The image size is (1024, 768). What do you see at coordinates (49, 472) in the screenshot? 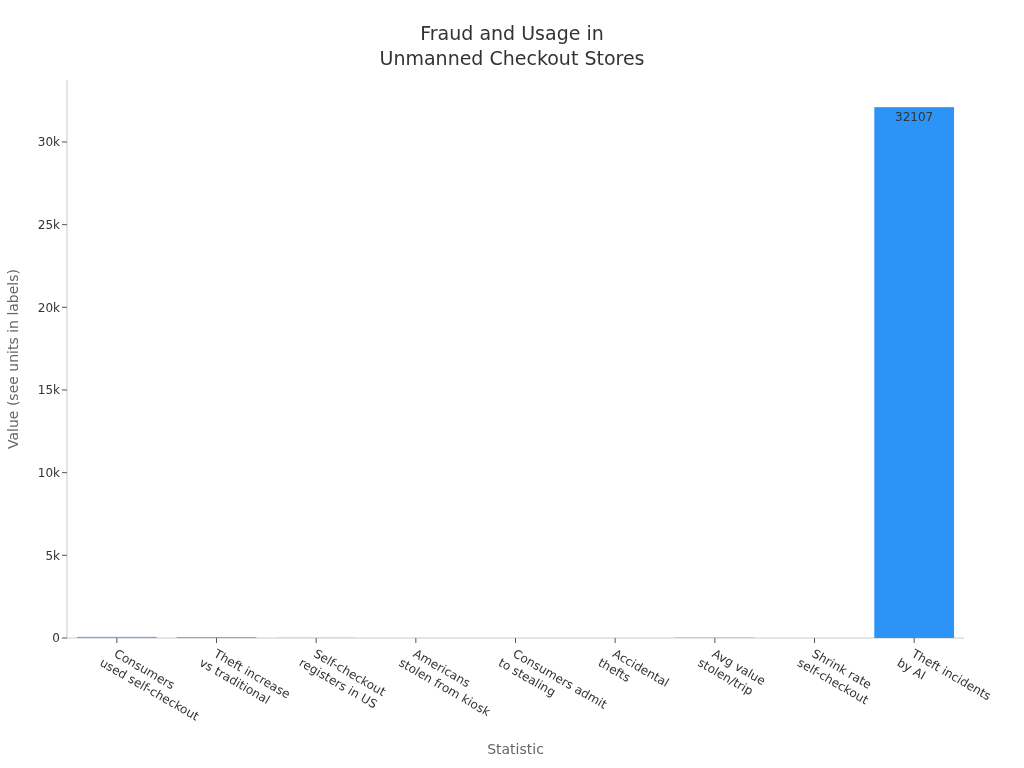
I see `y-tick-label: 10k` at bounding box center [49, 472].